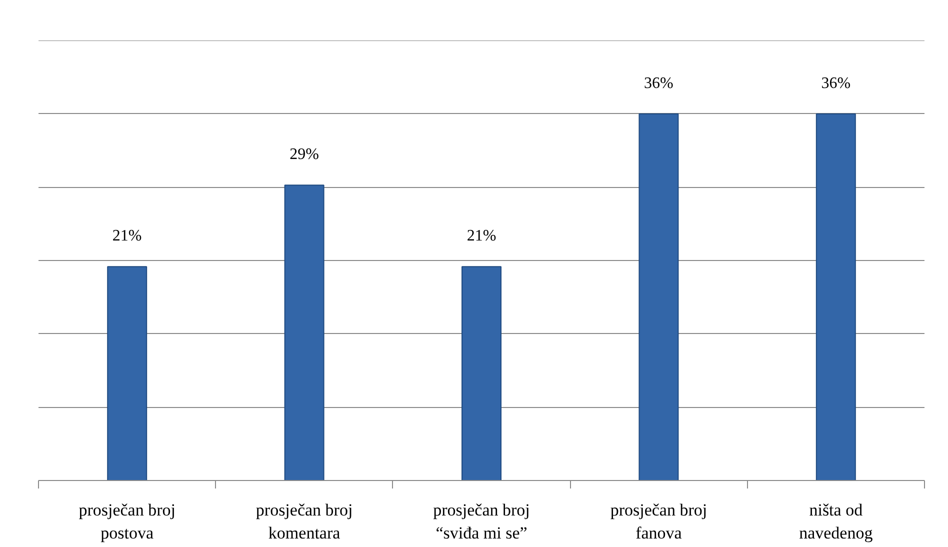 This screenshot has height=547, width=948. What do you see at coordinates (481, 521) in the screenshot?
I see `x-tick-label: prosječan broj “sviđa mi se”` at bounding box center [481, 521].